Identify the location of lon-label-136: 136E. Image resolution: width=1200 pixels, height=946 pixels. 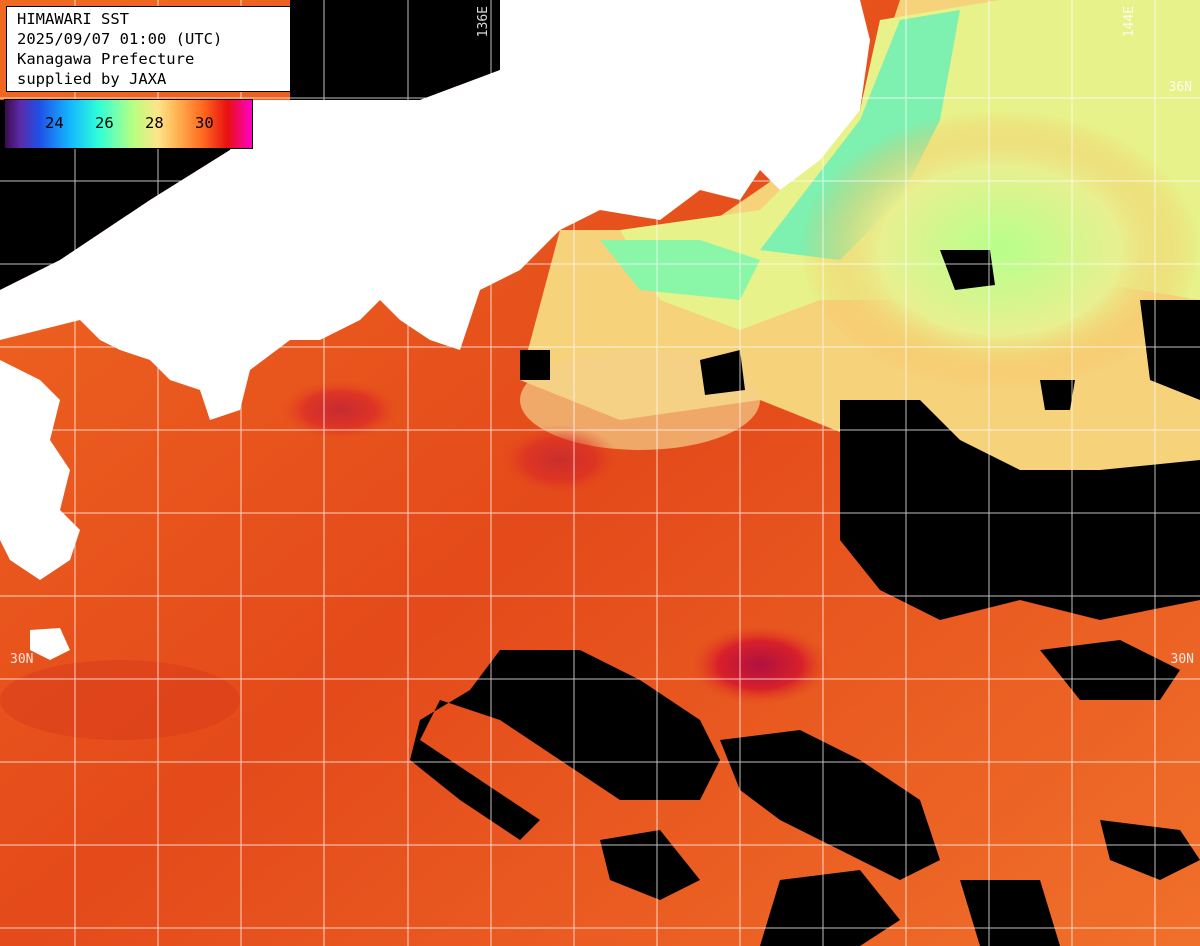
(483, 22).